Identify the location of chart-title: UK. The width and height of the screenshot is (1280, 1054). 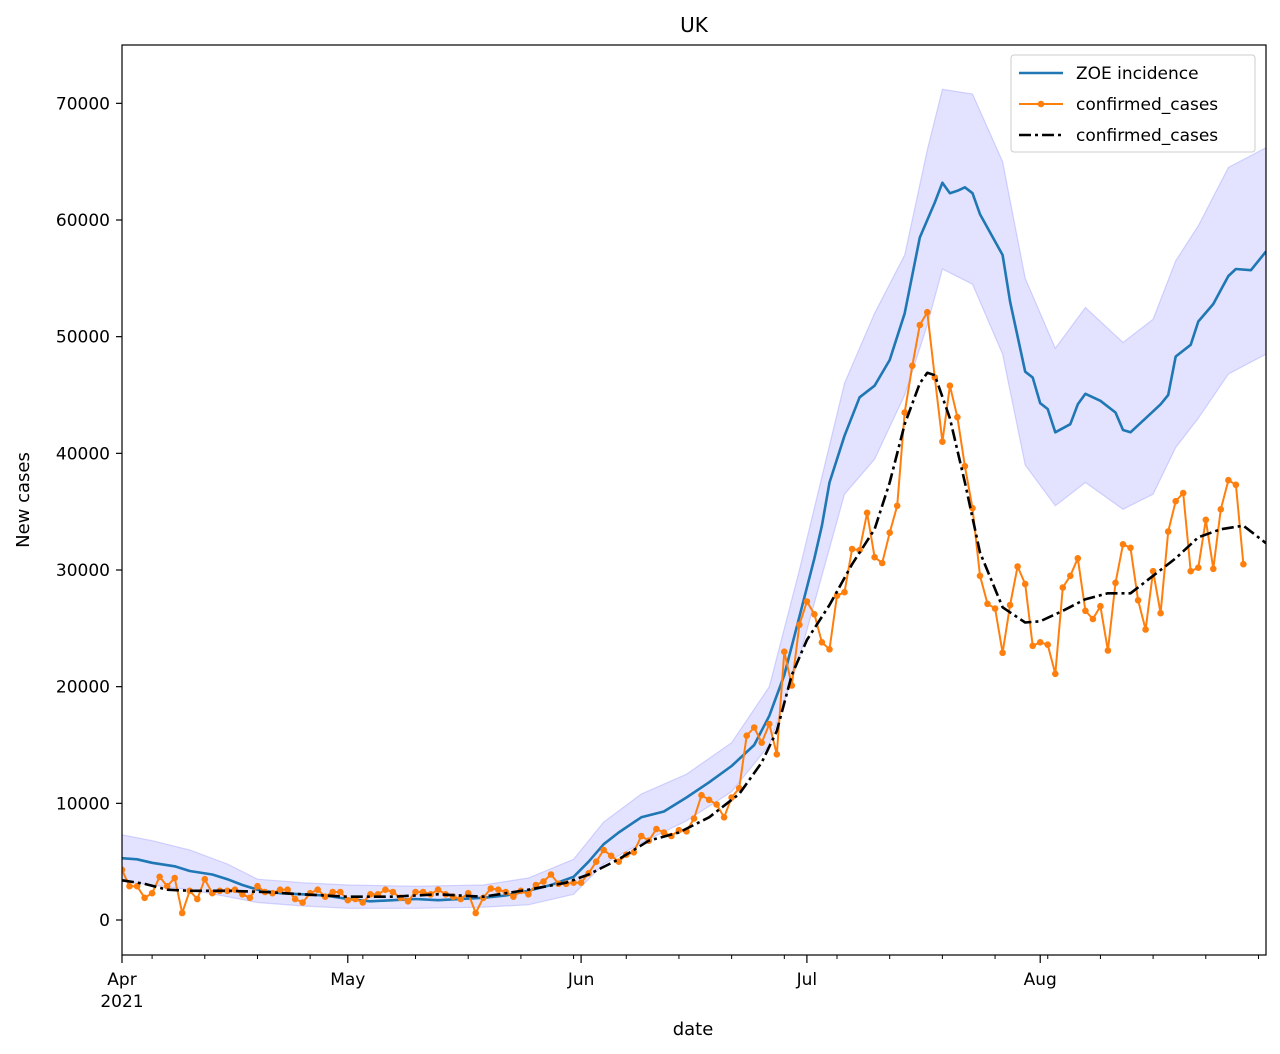
(694, 25).